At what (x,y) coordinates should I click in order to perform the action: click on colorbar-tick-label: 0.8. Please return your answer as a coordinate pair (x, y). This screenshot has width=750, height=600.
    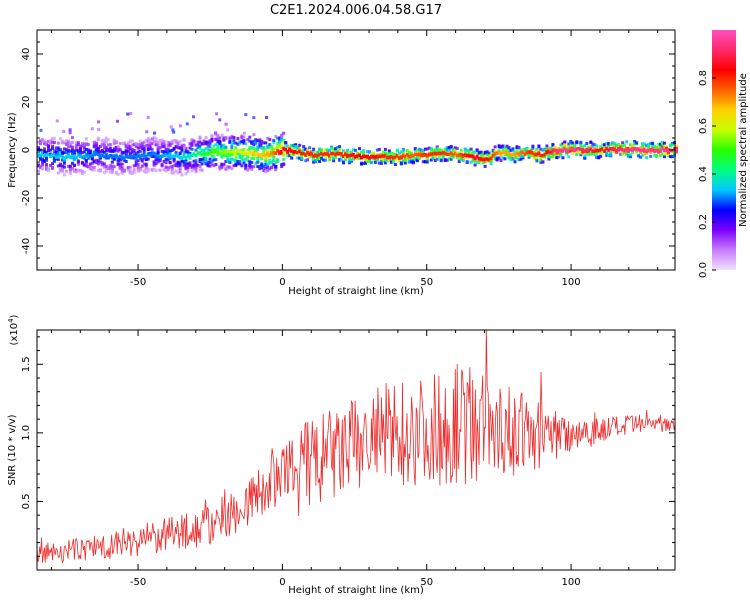
    Looking at the image, I should click on (703, 78).